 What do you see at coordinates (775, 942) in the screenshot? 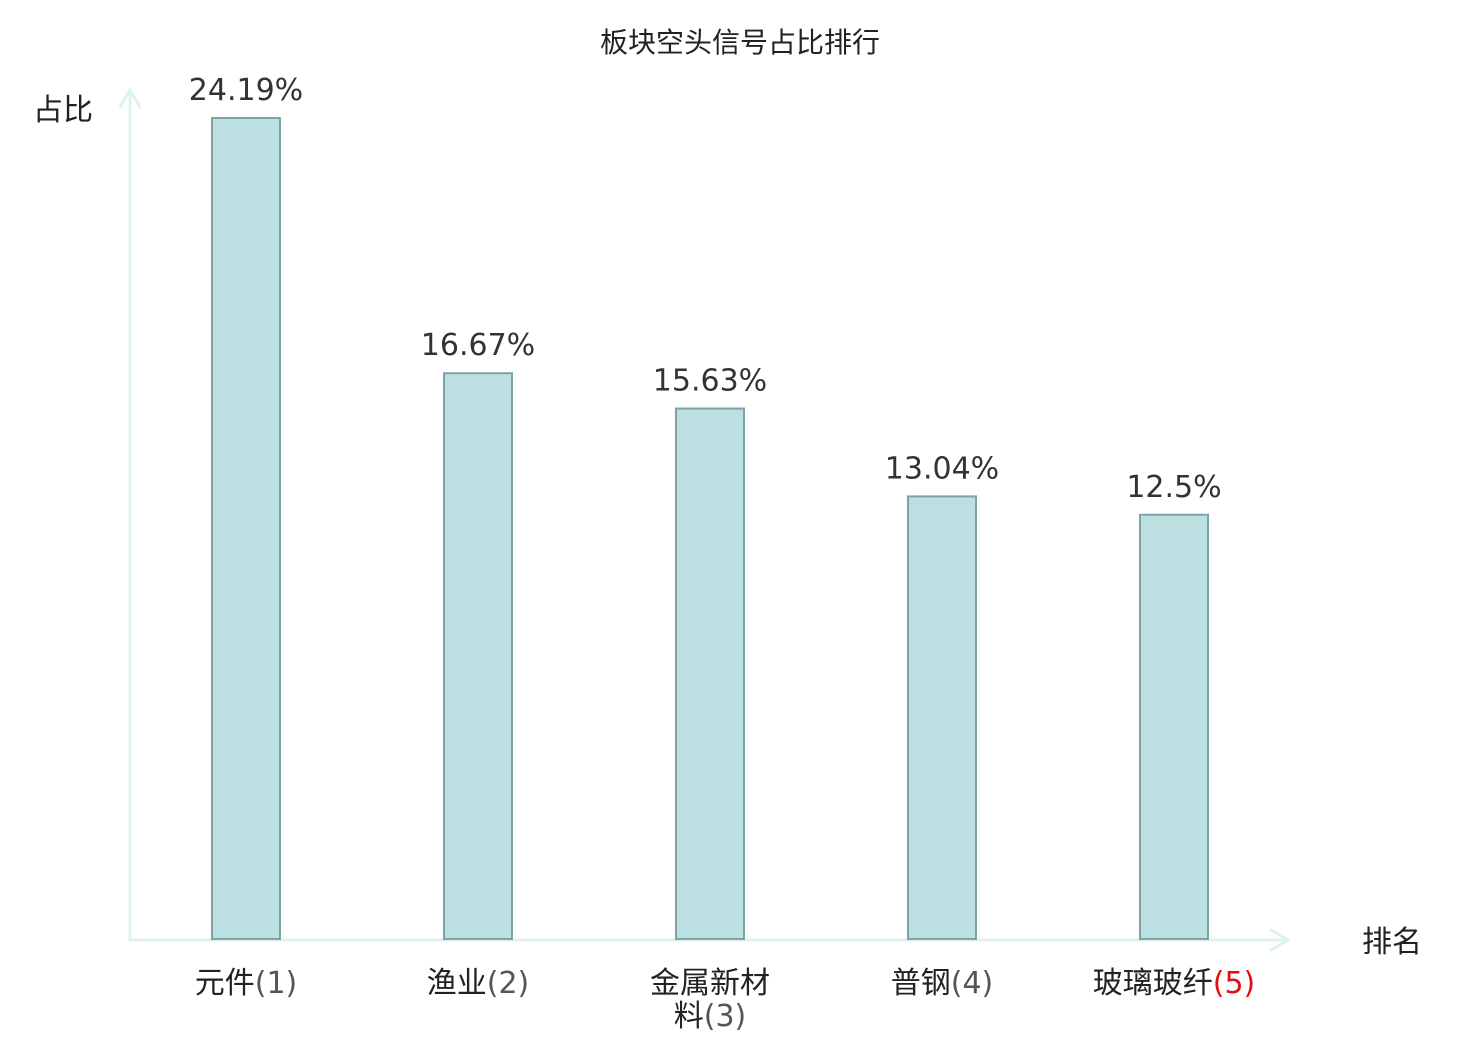
I see `x-axis: 排名` at bounding box center [775, 942].